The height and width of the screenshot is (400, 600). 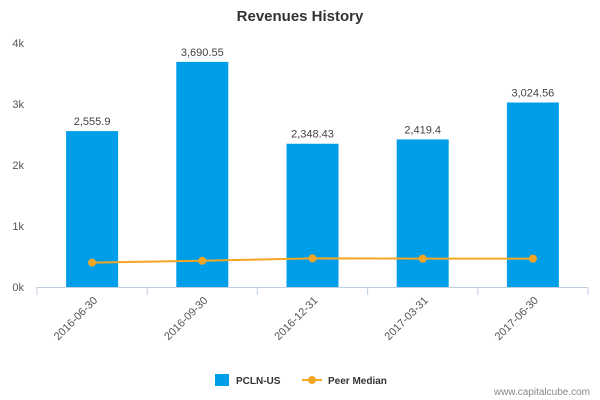 What do you see at coordinates (296, 319) in the screenshot?
I see `x-tick-label: 2016-12-31` at bounding box center [296, 319].